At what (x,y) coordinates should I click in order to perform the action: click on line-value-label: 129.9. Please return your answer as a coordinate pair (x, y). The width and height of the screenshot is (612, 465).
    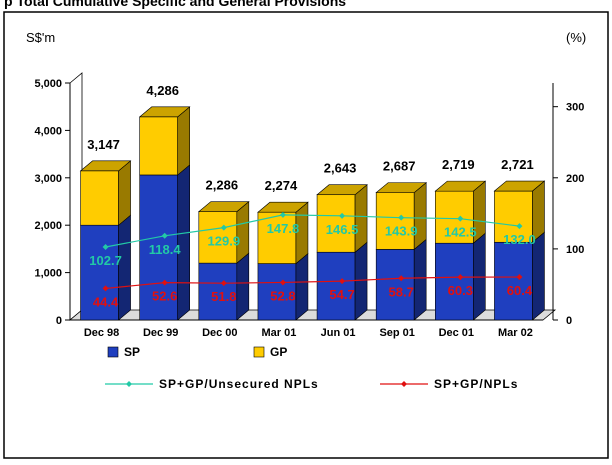
    Looking at the image, I should click on (224, 241).